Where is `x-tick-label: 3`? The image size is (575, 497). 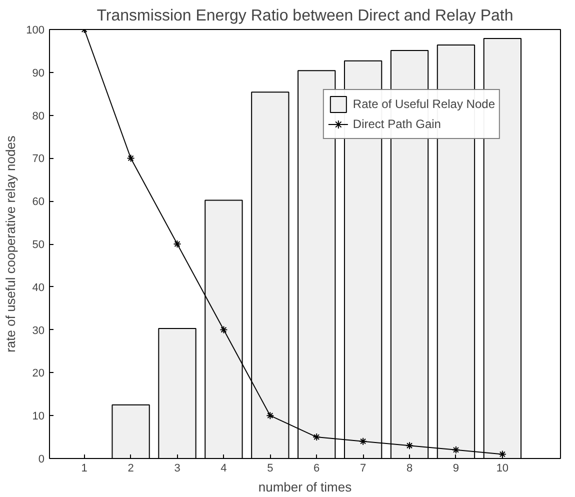
x-tick-label: 3 is located at coordinates (177, 468).